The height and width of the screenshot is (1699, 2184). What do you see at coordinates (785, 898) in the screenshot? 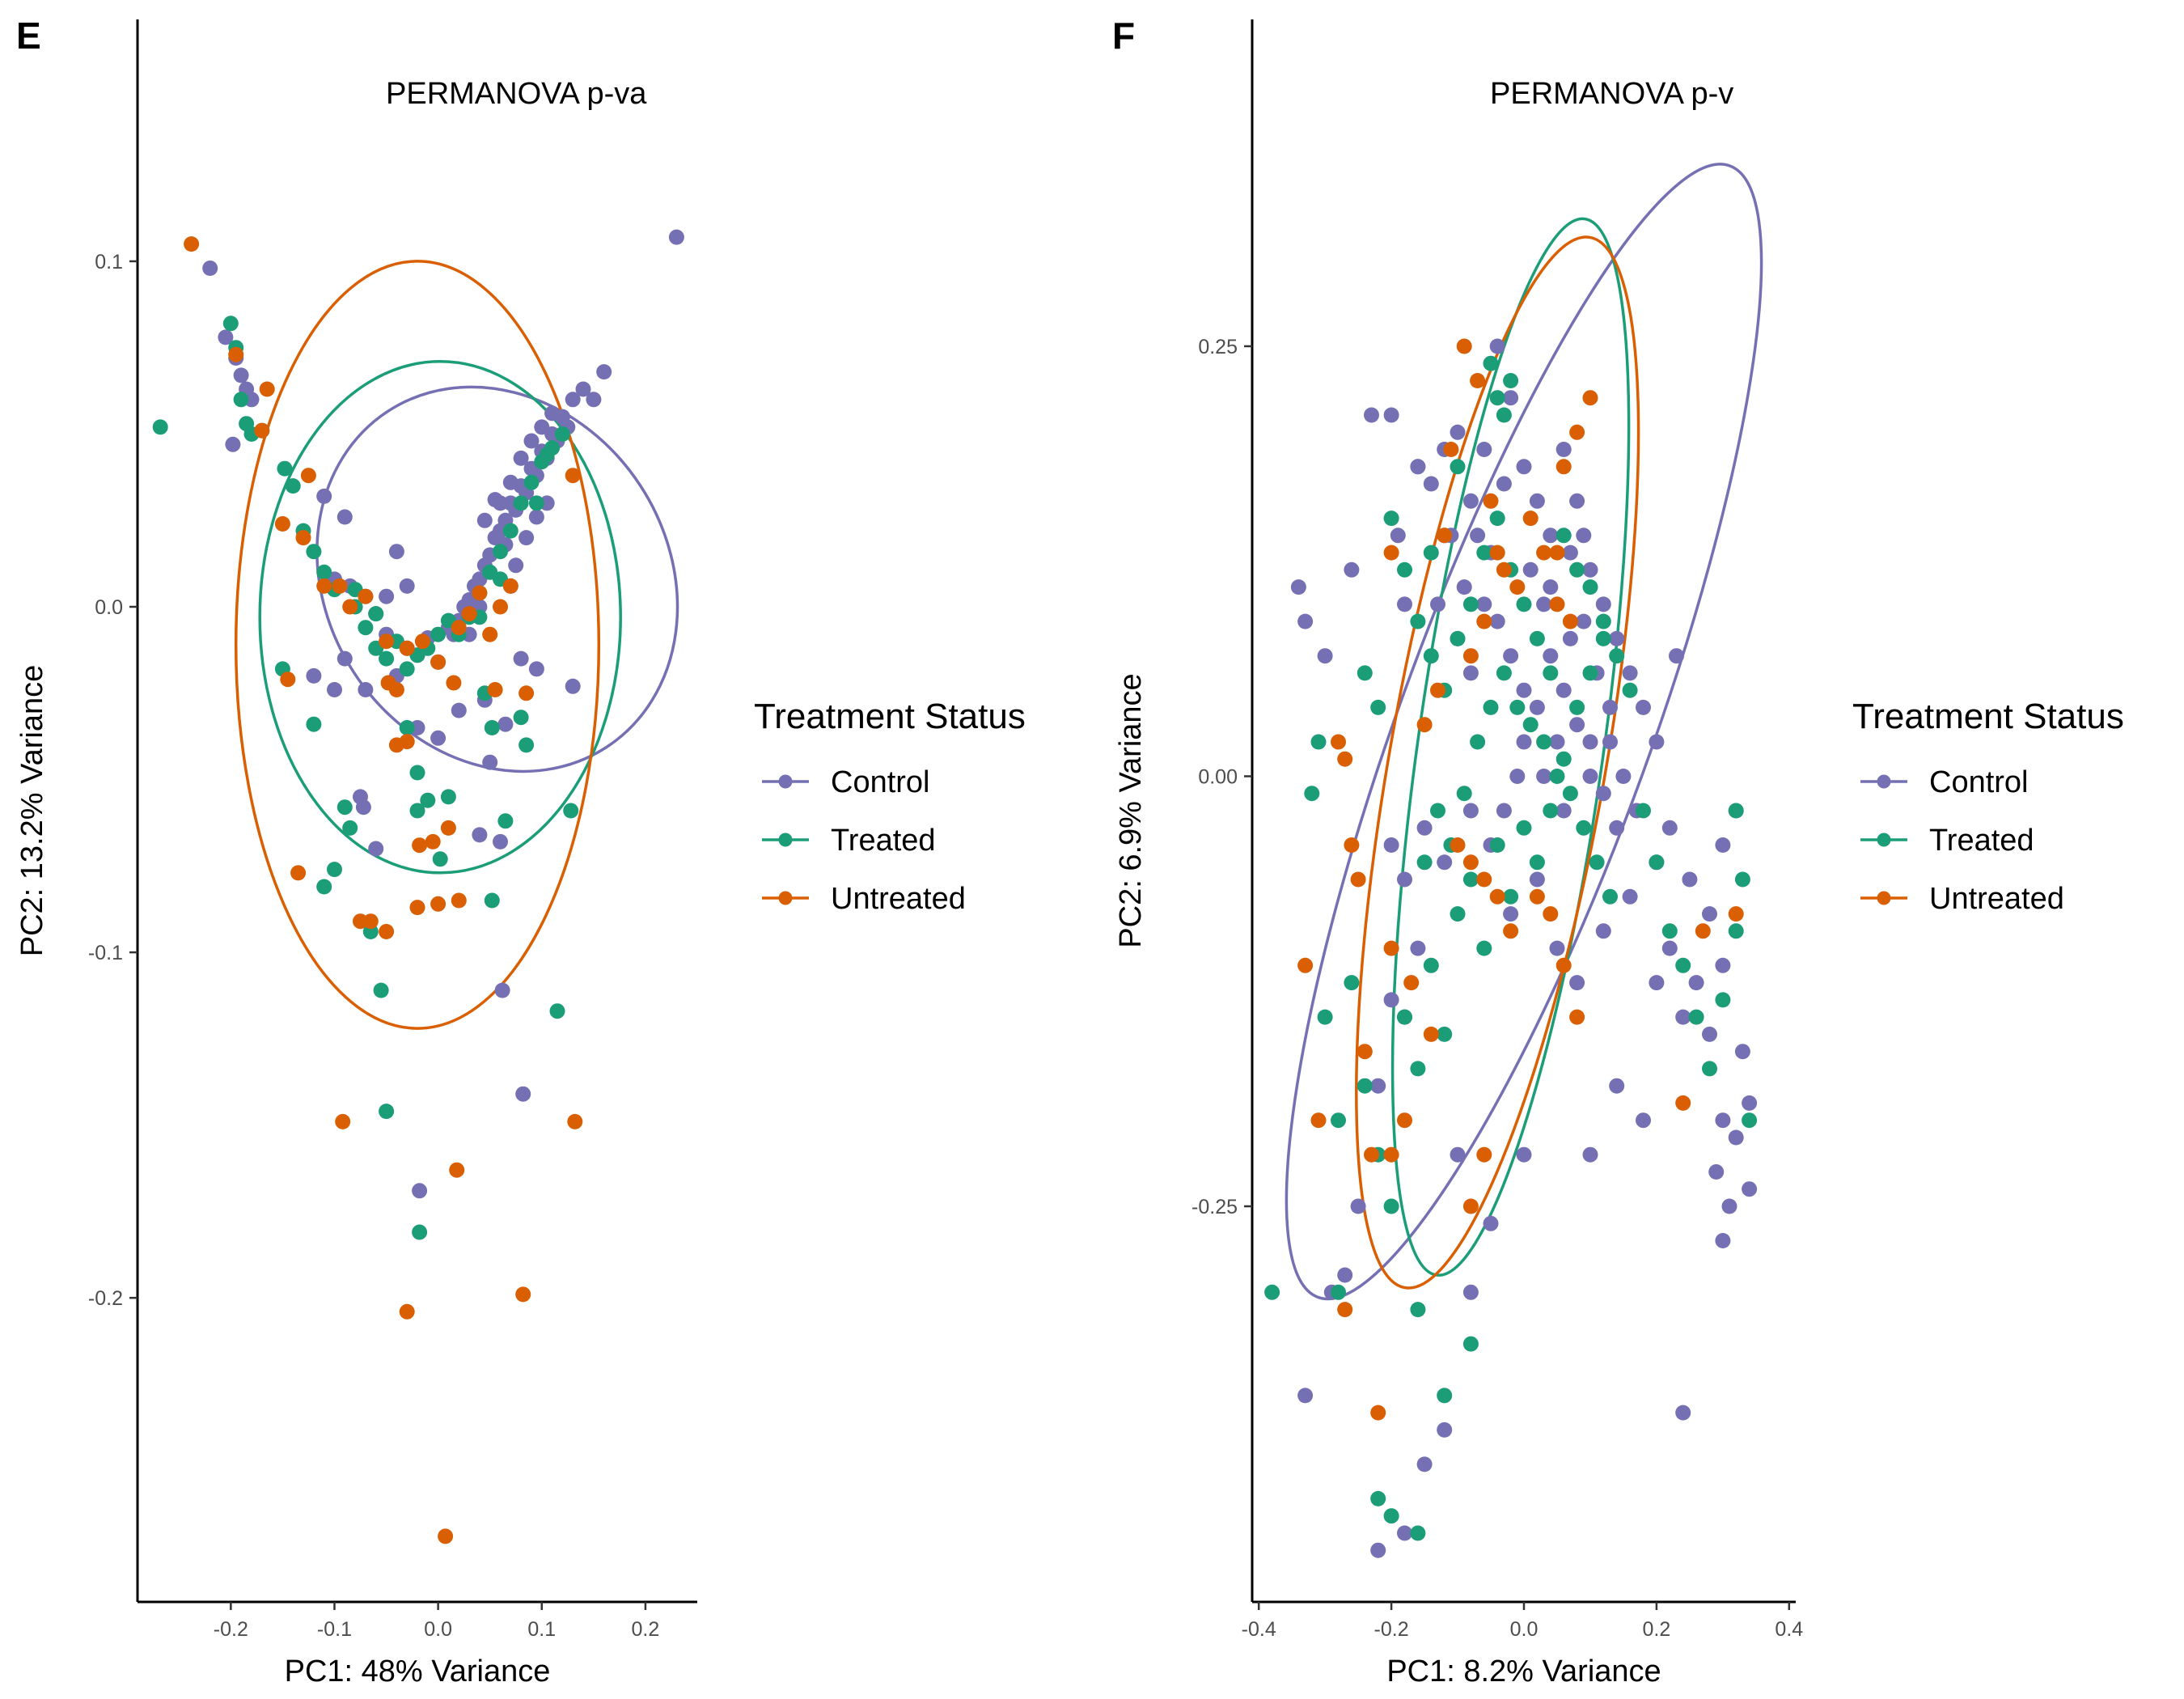
I see `legend-marker-untreated` at bounding box center [785, 898].